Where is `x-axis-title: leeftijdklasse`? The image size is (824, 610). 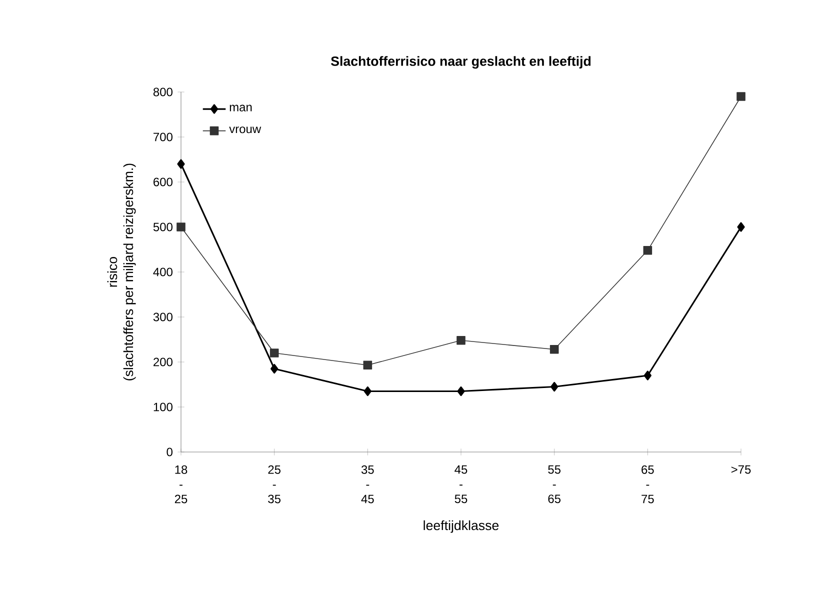 x-axis-title: leeftijdklasse is located at coordinates (461, 526).